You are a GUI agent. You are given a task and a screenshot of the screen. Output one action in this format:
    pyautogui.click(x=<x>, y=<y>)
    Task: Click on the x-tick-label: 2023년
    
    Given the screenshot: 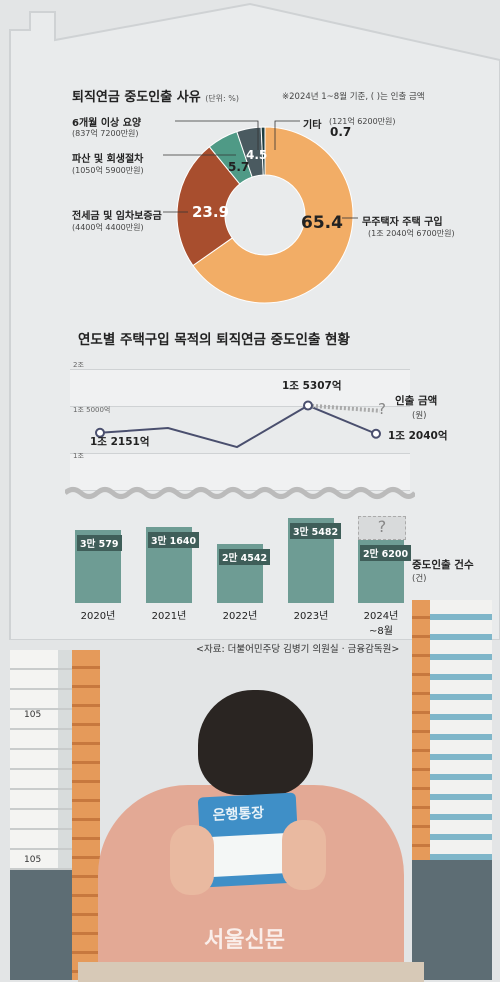 What is the action you would take?
    pyautogui.click(x=311, y=616)
    